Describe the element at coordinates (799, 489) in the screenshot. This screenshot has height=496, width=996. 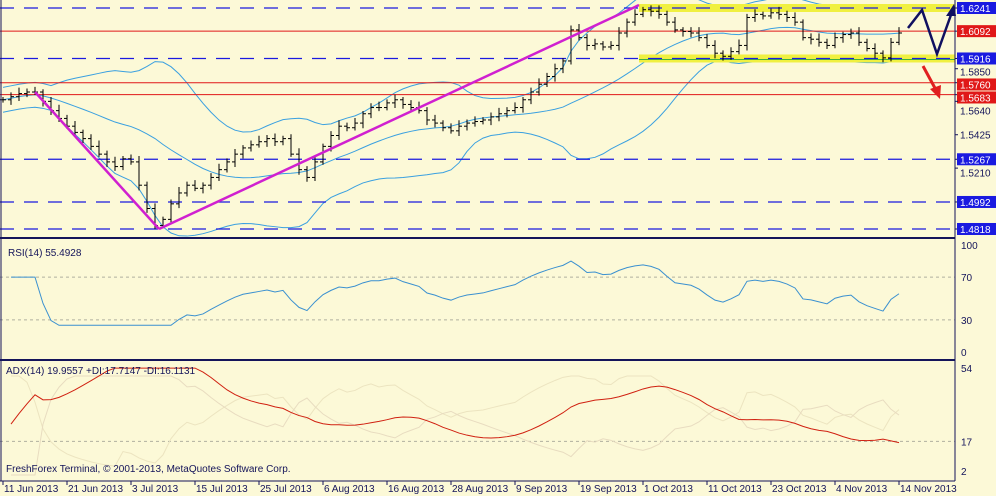
I see `time-axis-label: 23 Oct 2013` at that location.